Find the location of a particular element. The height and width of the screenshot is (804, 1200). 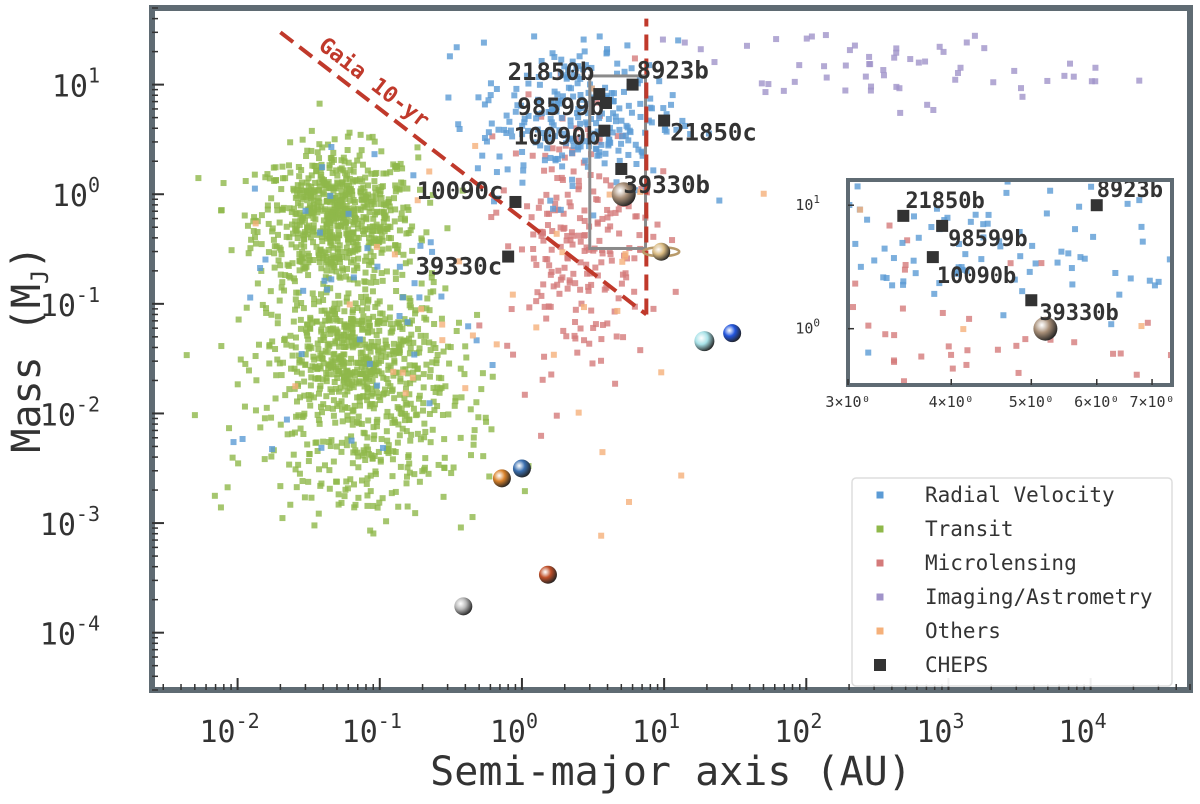

cheps-point is located at coordinates (632, 84).